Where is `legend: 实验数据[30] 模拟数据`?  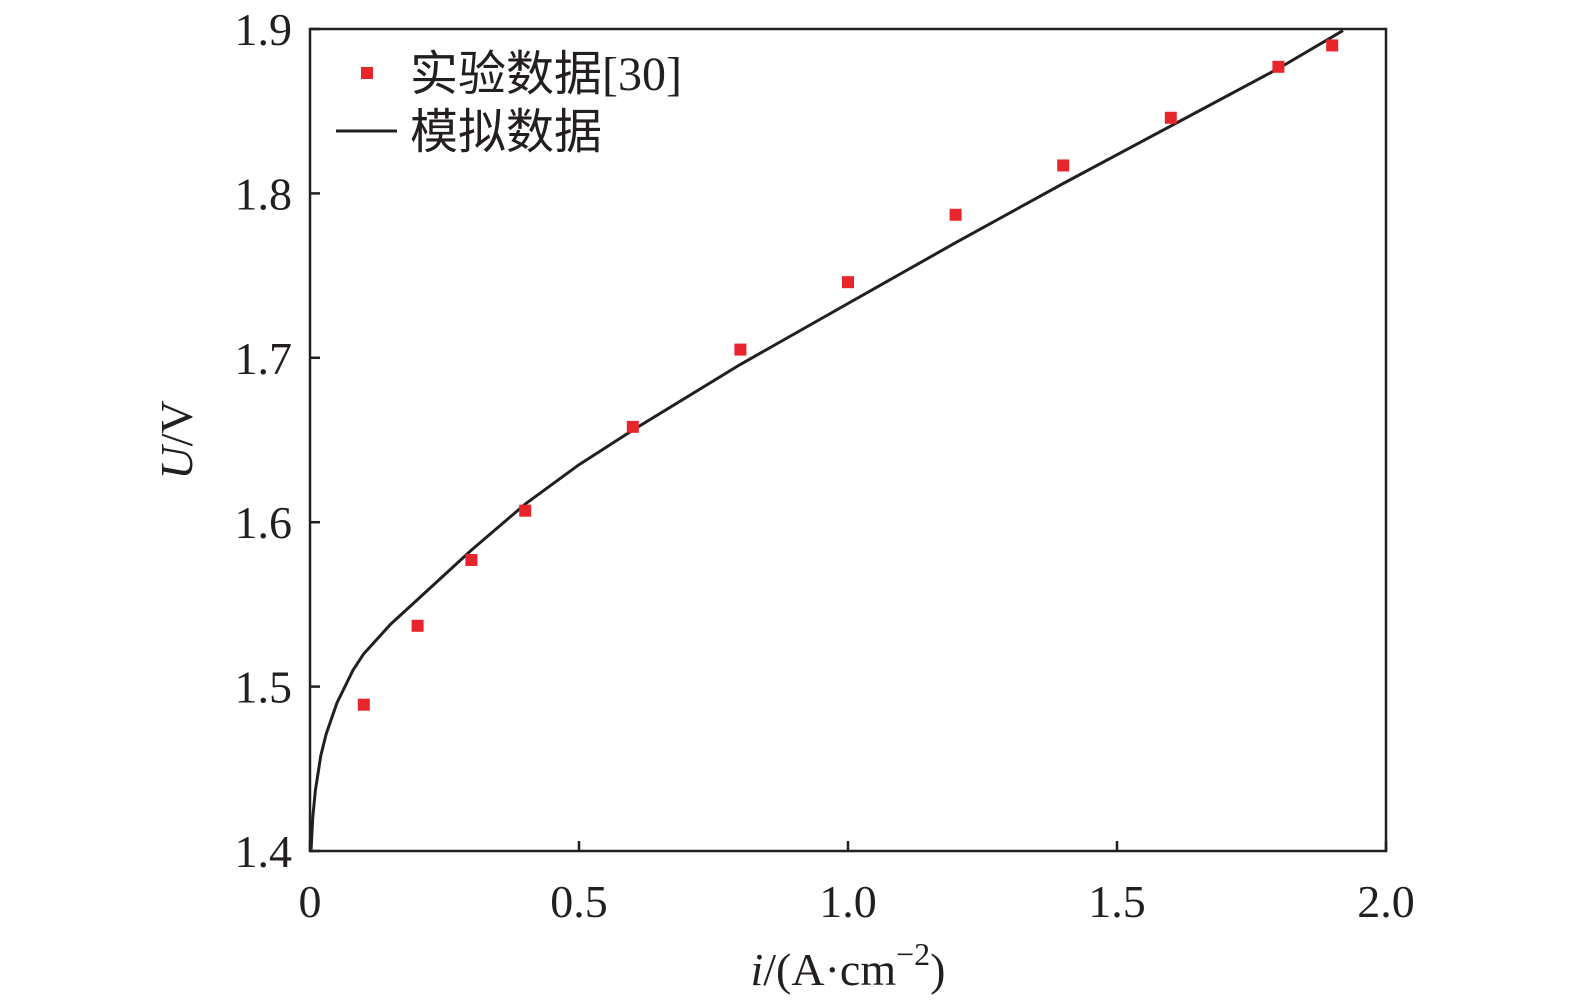 legend: 实验数据[30] 模拟数据 is located at coordinates (509, 103).